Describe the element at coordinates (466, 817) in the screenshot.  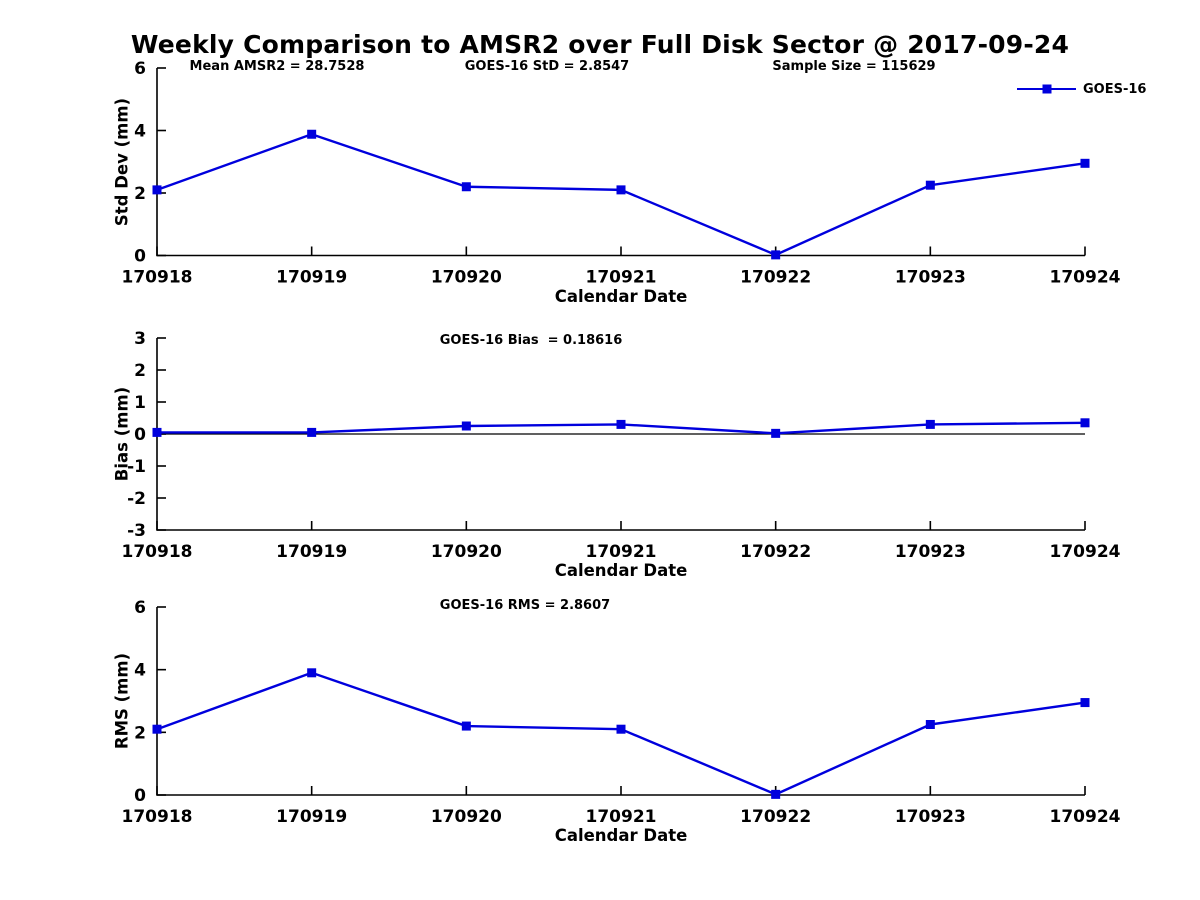
I see `rms-x-tick-label: 170920` at that location.